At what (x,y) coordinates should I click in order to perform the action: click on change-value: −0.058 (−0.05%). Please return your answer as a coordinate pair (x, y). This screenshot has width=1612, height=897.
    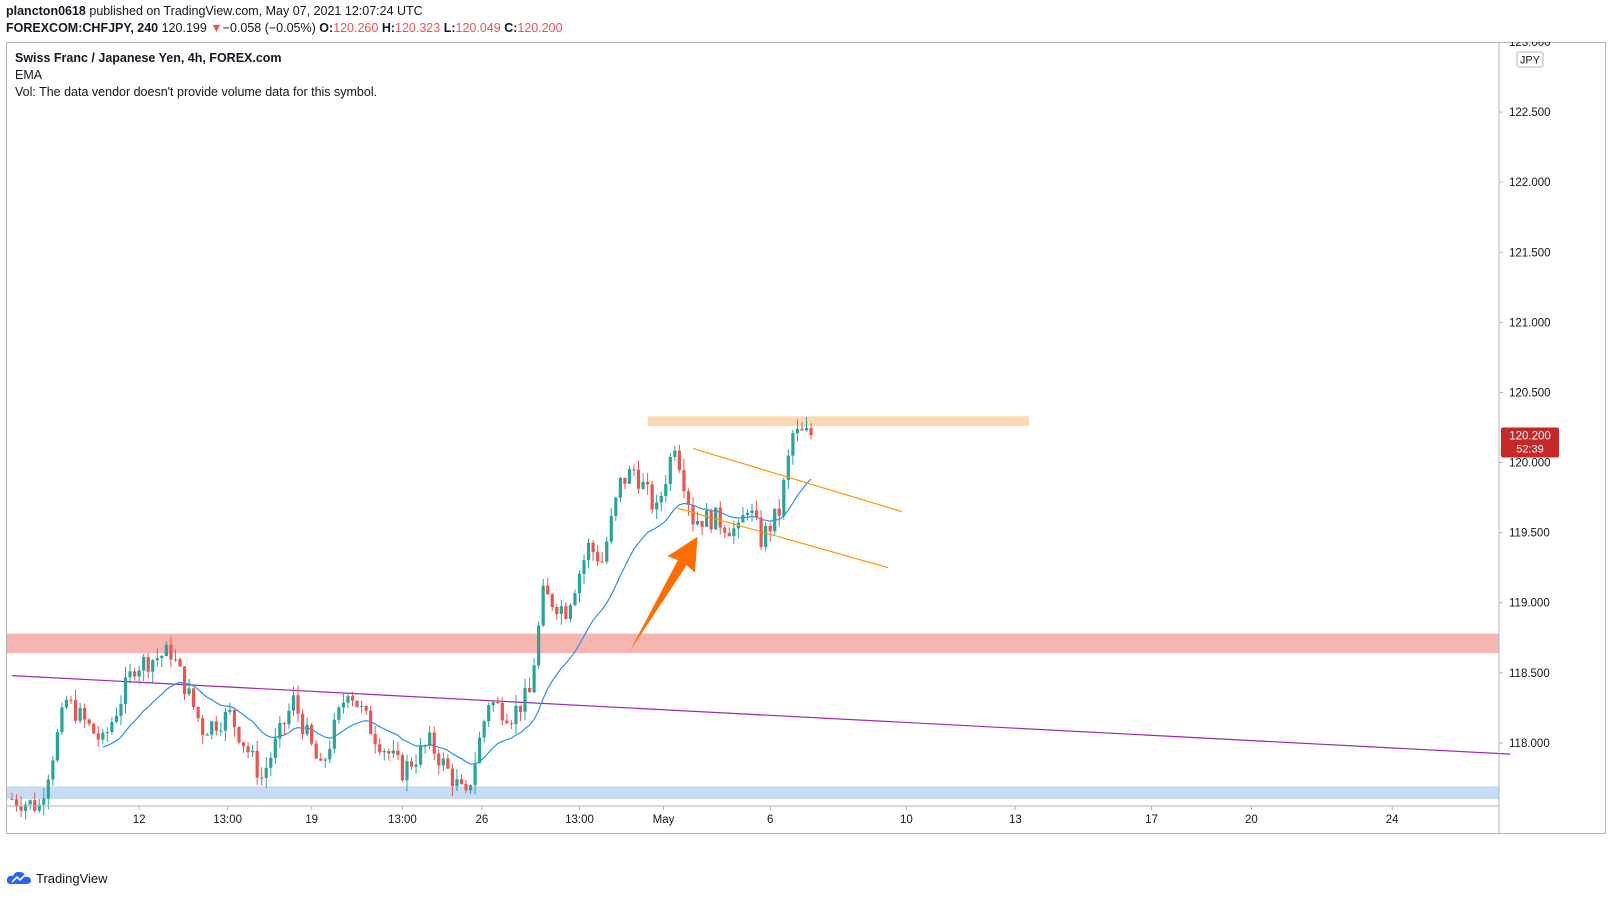
    Looking at the image, I should click on (269, 28).